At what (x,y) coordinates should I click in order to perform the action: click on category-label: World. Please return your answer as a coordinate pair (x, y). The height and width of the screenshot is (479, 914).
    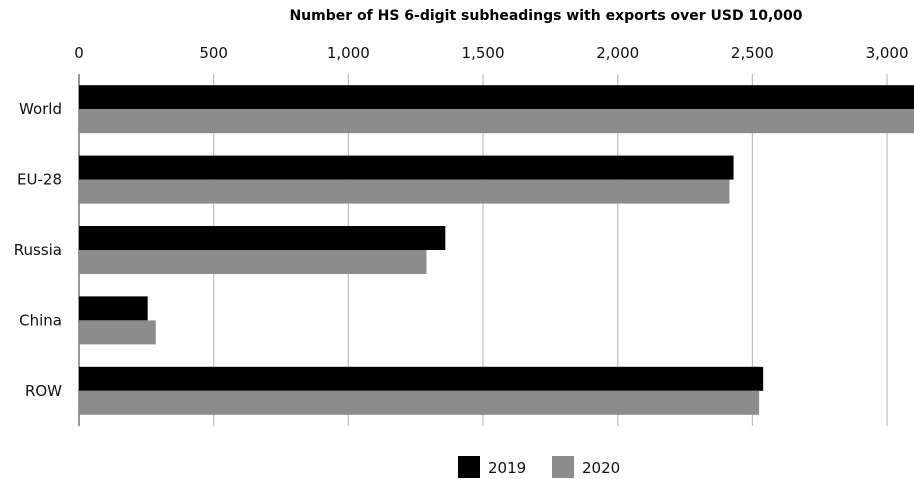
    Looking at the image, I should click on (40, 109).